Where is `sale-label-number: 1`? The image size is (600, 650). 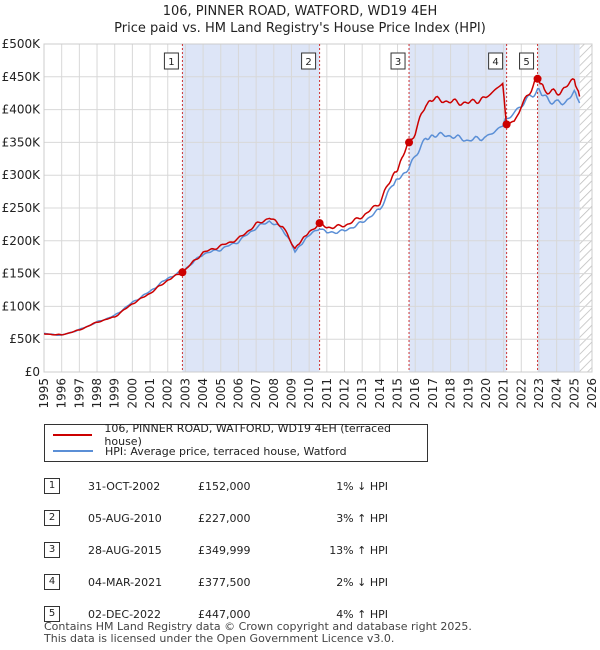 sale-label-number: 1 is located at coordinates (171, 62).